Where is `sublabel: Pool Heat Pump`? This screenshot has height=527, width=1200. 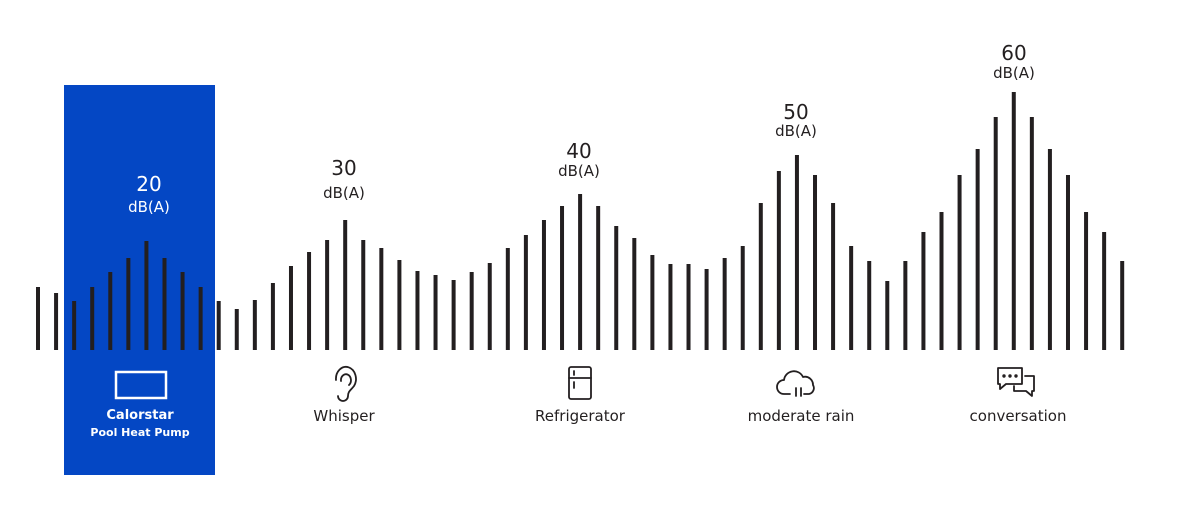 sublabel: Pool Heat Pump is located at coordinates (139, 432).